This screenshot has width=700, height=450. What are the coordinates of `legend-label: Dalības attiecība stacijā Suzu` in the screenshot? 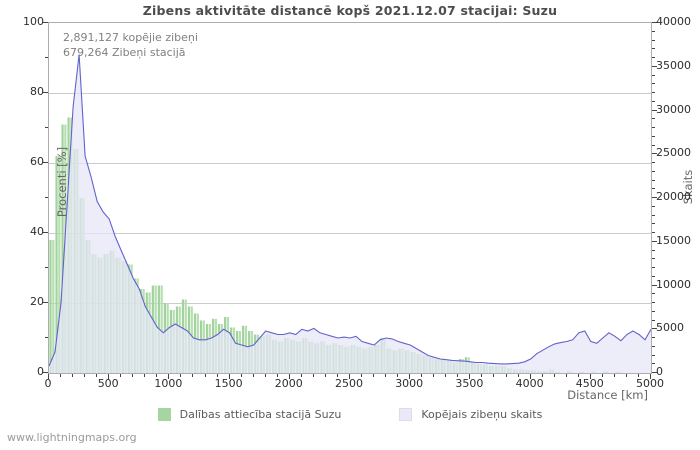 It's located at (260, 414).